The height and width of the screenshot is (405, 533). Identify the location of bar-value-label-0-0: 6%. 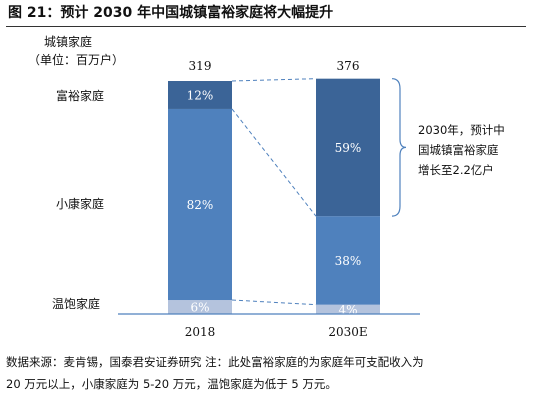
(199, 308).